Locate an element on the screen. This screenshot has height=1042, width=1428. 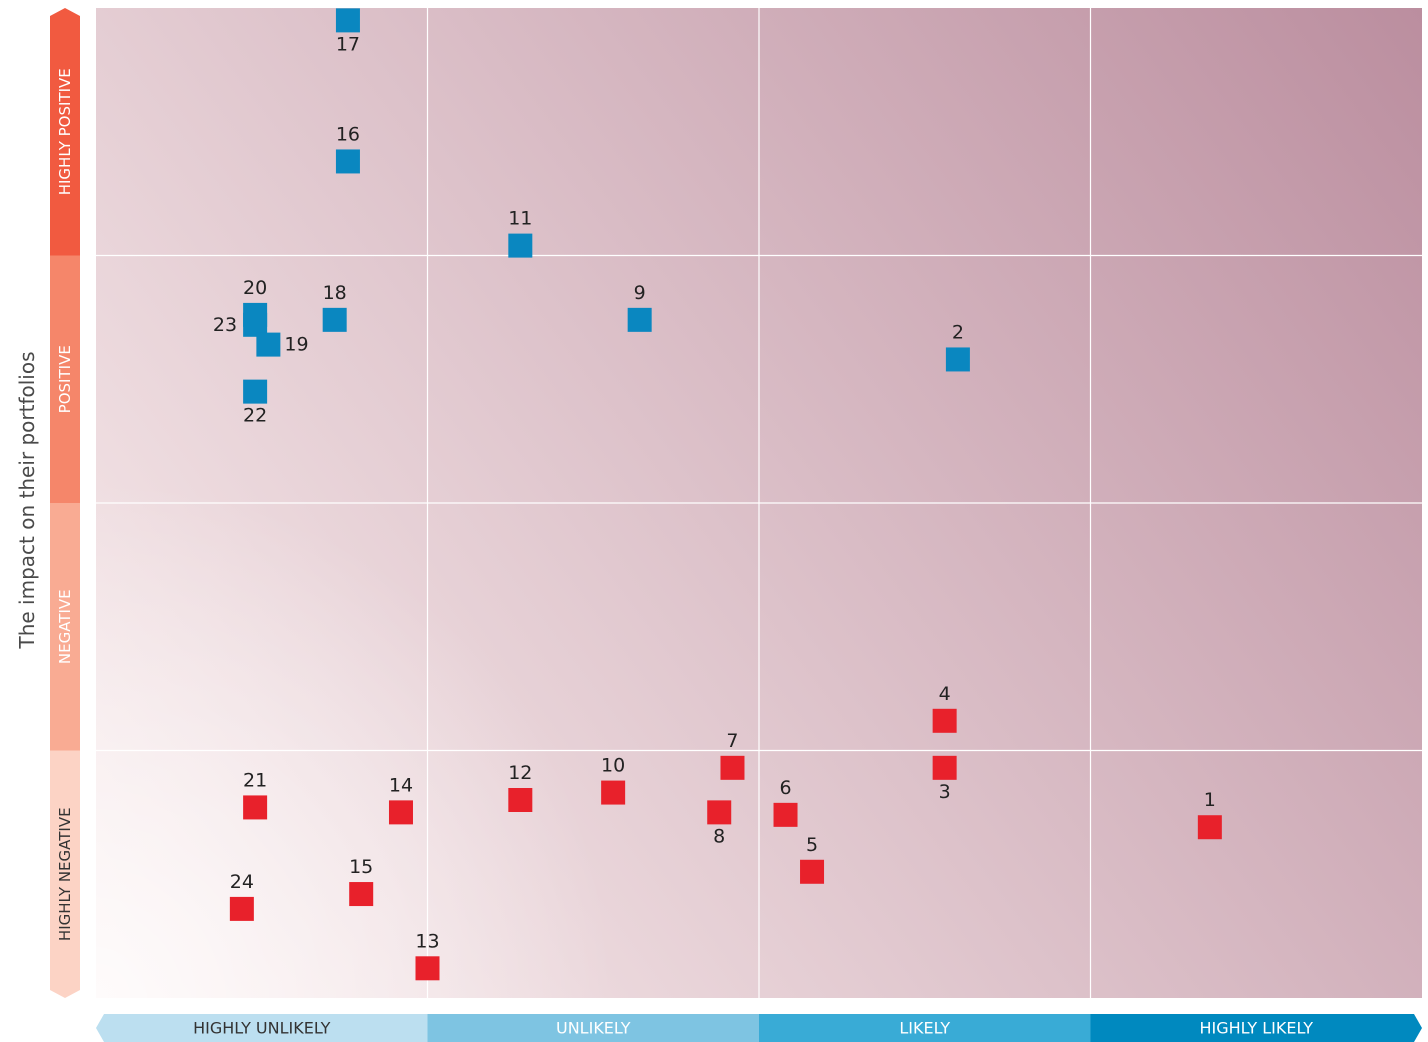
data-point-label: 22 is located at coordinates (255, 416).